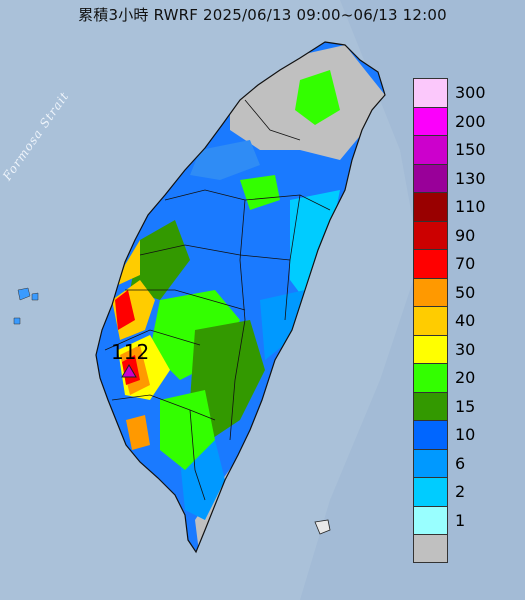  I want to click on color-legend, so click(430, 320).